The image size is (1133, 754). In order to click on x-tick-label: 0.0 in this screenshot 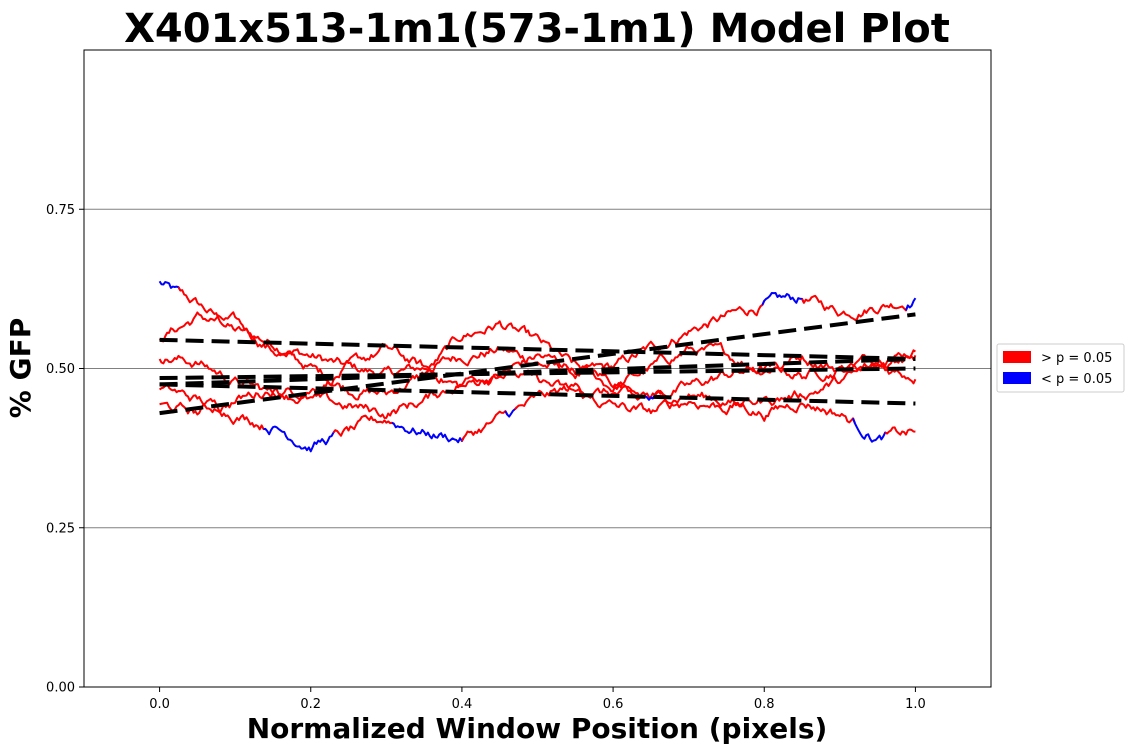, I will do `click(159, 704)`.